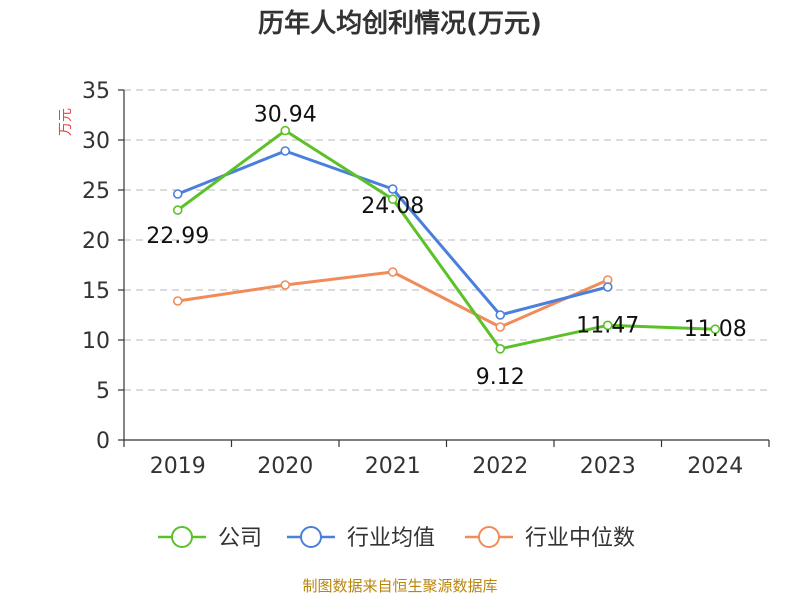 This screenshot has width=800, height=600. Describe the element at coordinates (393, 299) in the screenshot. I see `series-line` at that location.